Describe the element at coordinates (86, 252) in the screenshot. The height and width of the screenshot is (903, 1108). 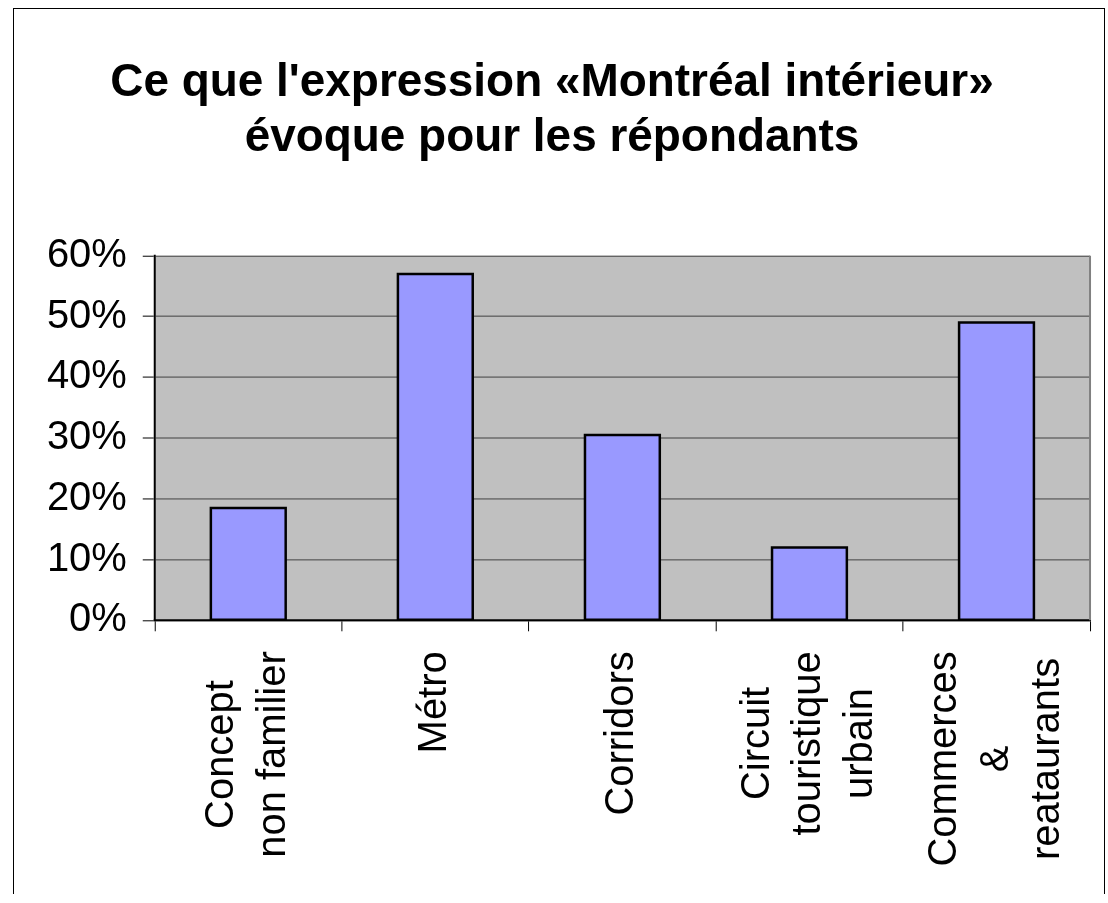
I see `y-tick-label: 60%` at that location.